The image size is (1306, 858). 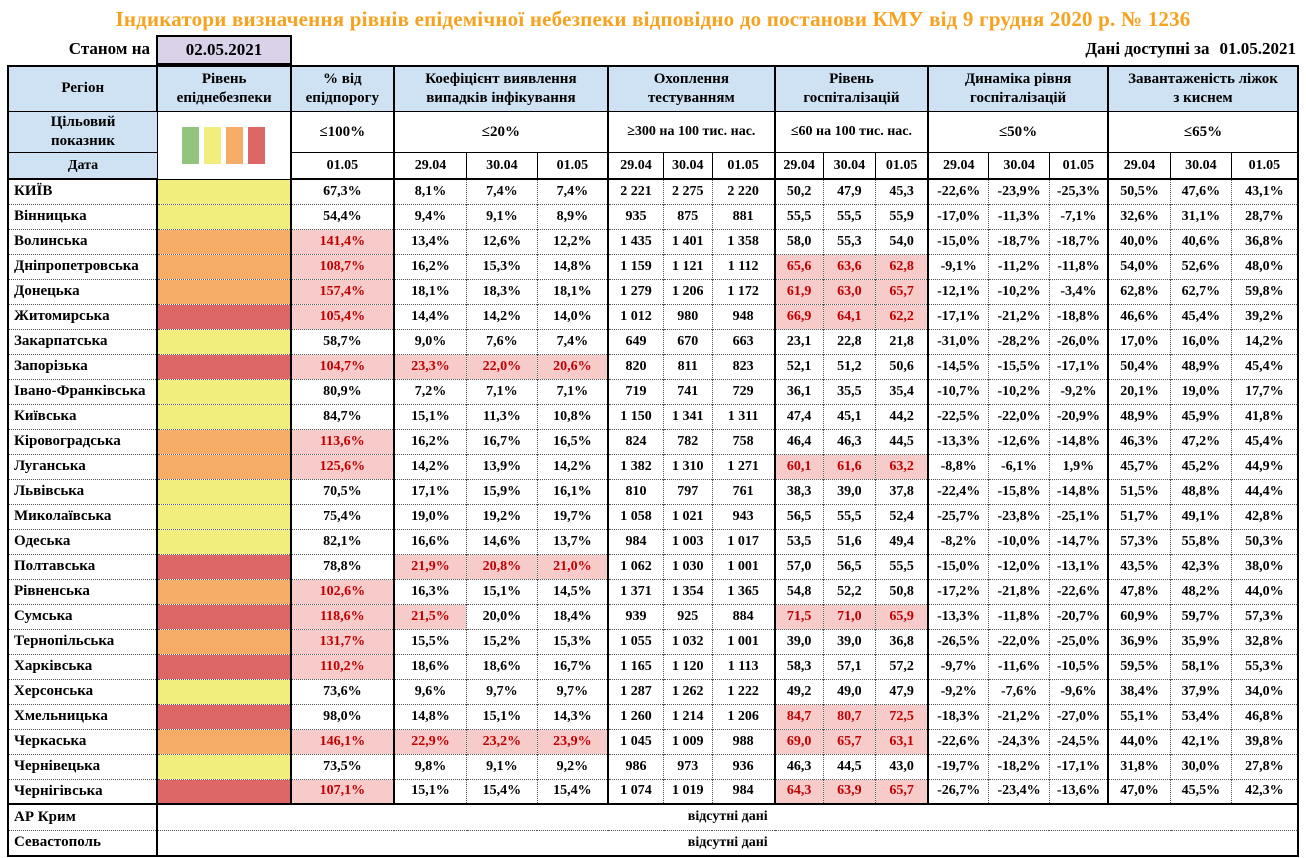 What do you see at coordinates (502, 466) in the screenshot?
I see `data-cell: 13,9%` at bounding box center [502, 466].